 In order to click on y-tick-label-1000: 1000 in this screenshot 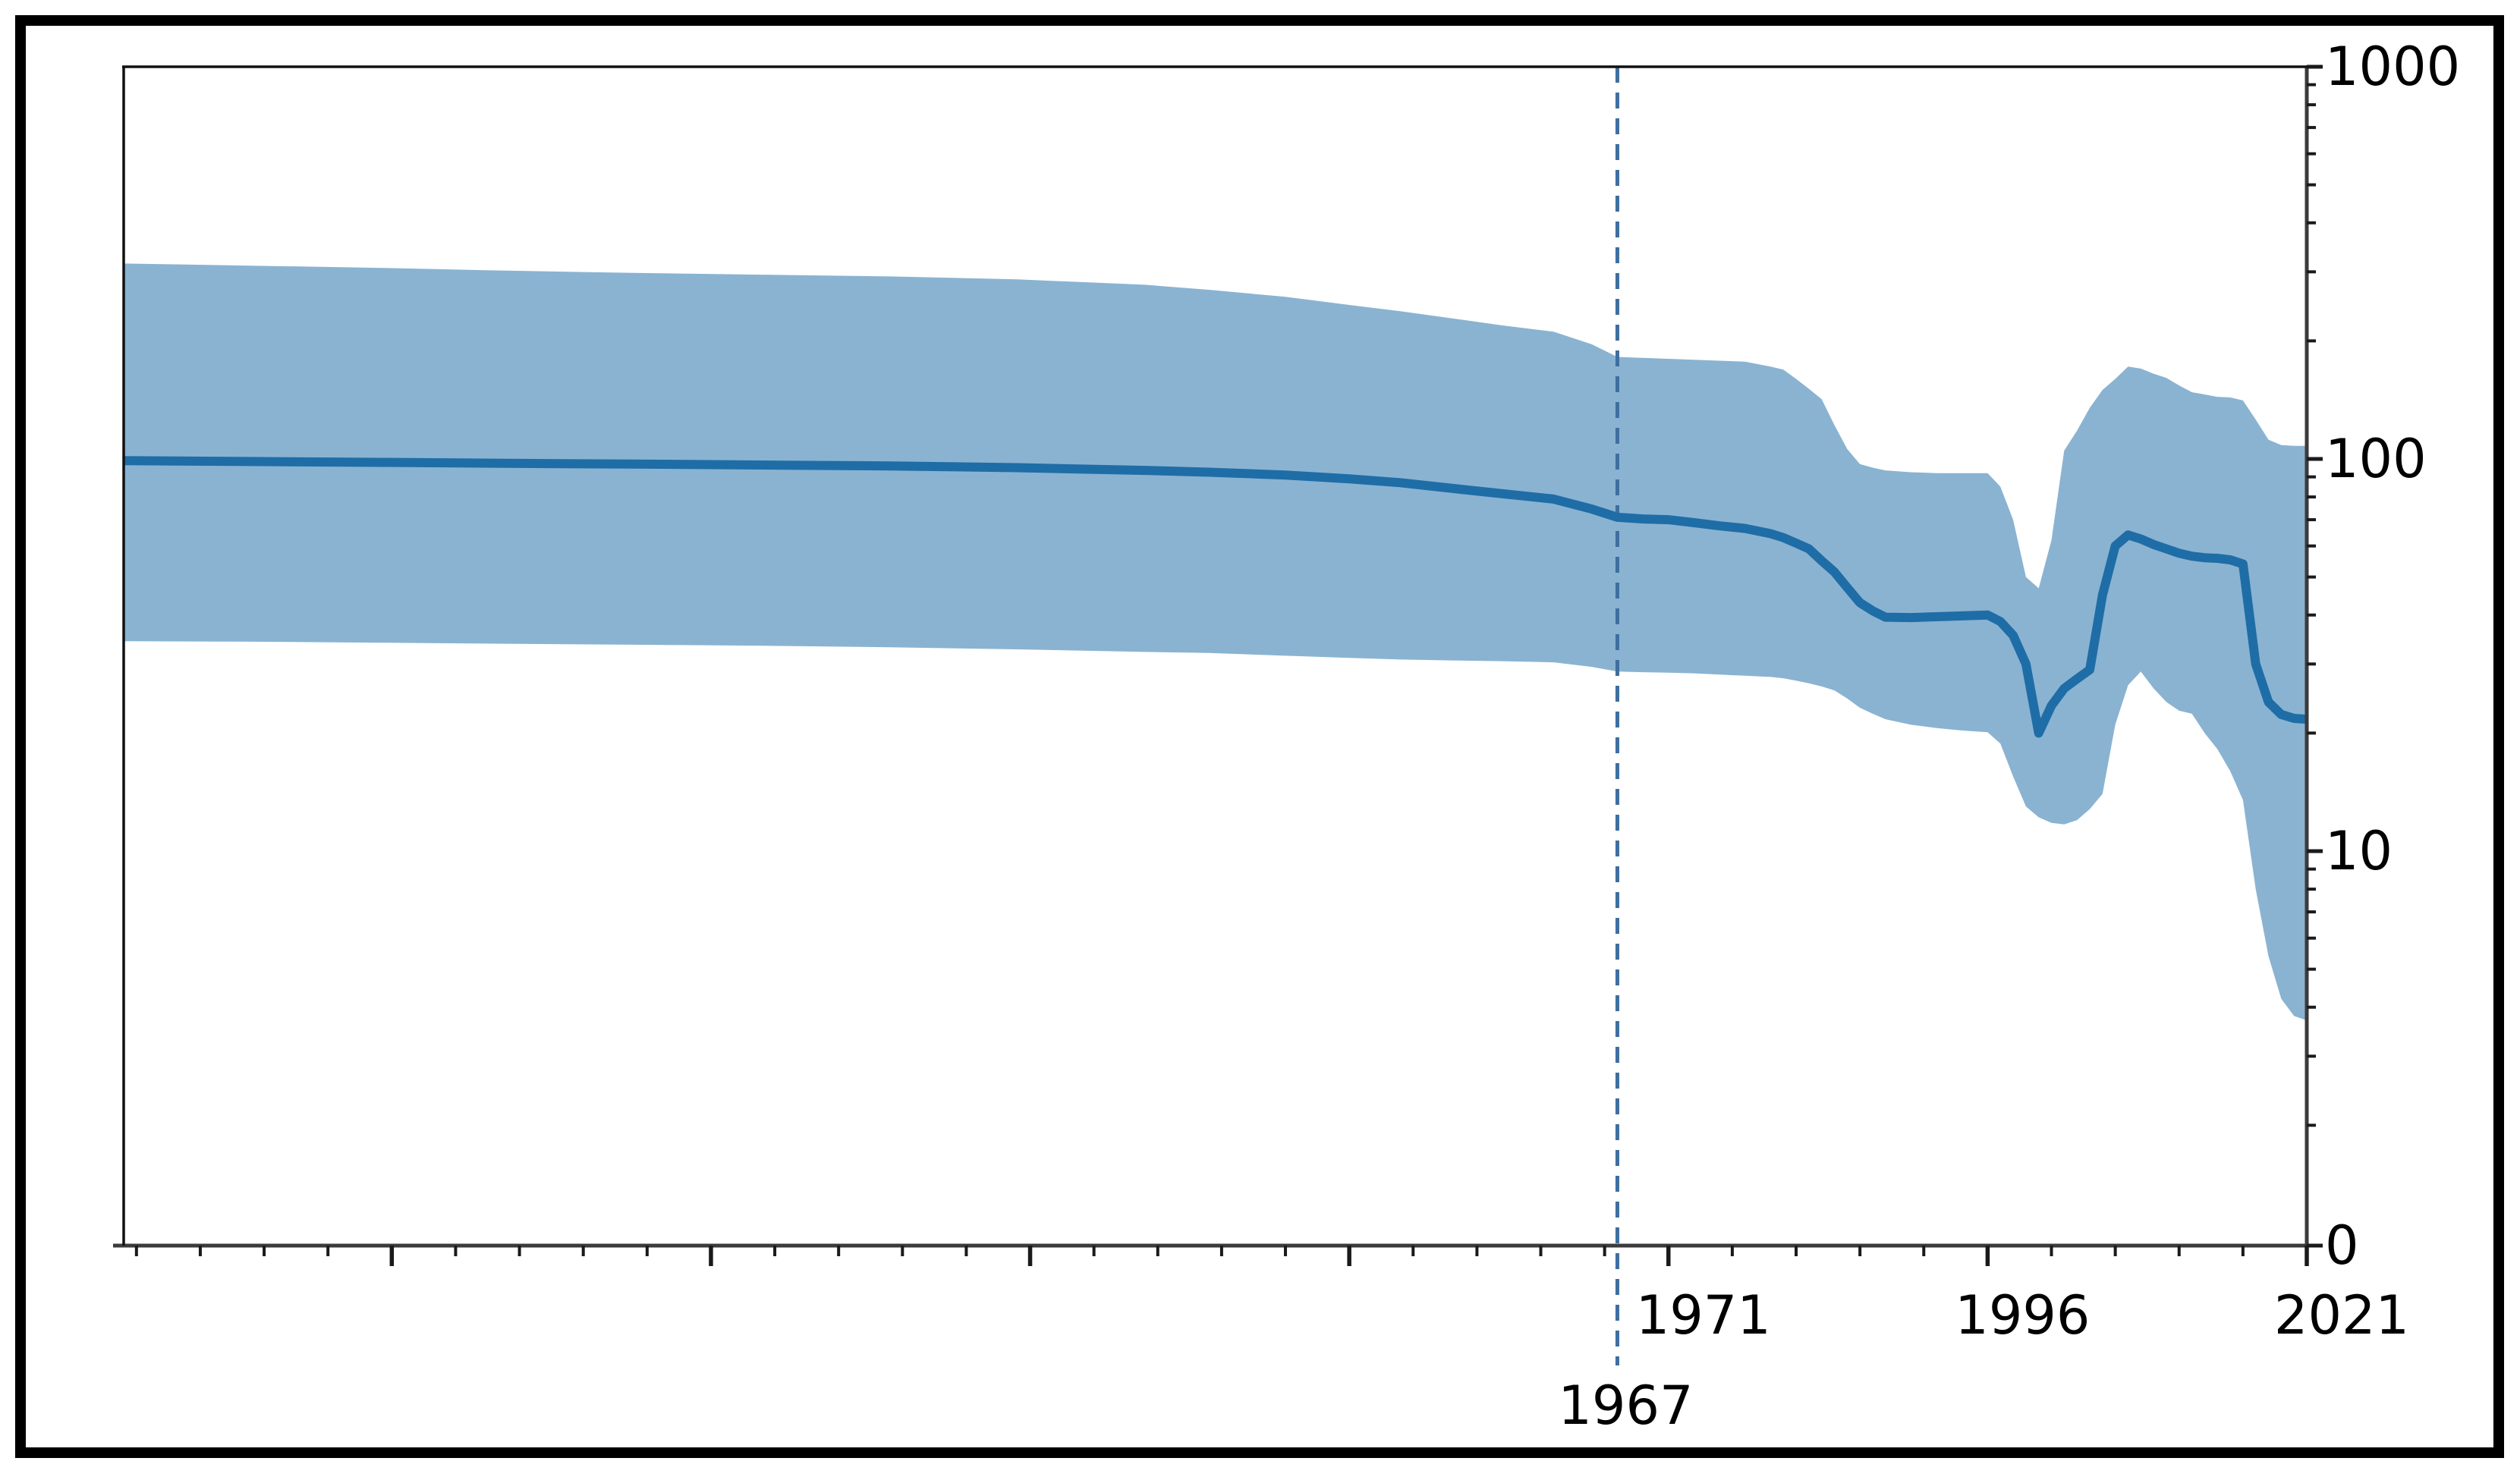, I will do `click(2392, 67)`.